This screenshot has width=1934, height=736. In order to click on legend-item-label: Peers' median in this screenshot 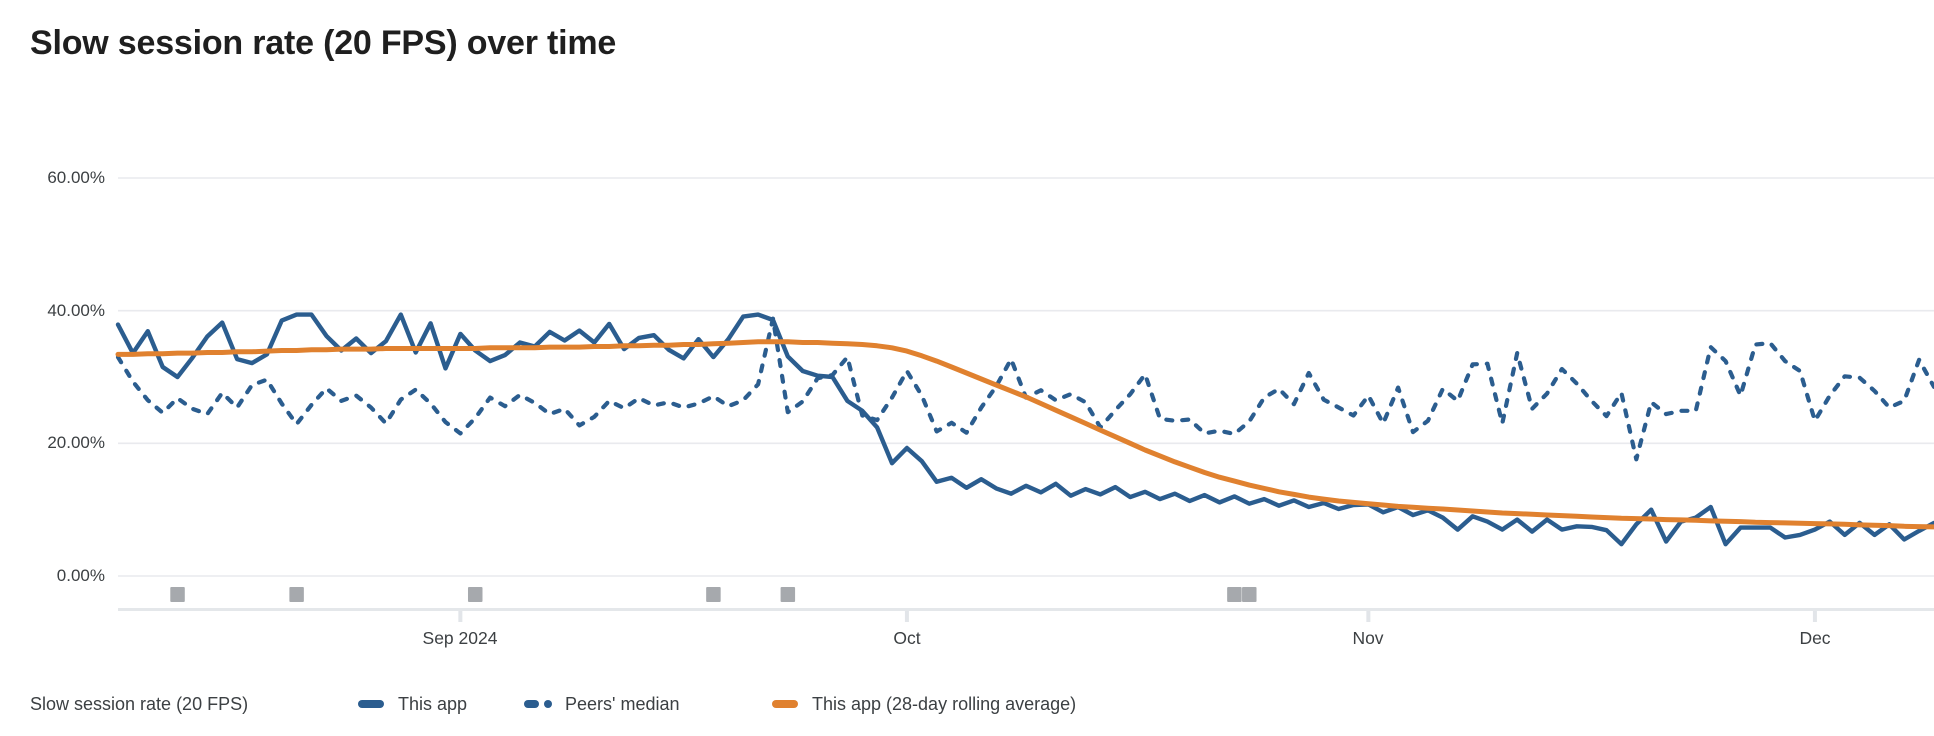, I will do `click(622, 704)`.